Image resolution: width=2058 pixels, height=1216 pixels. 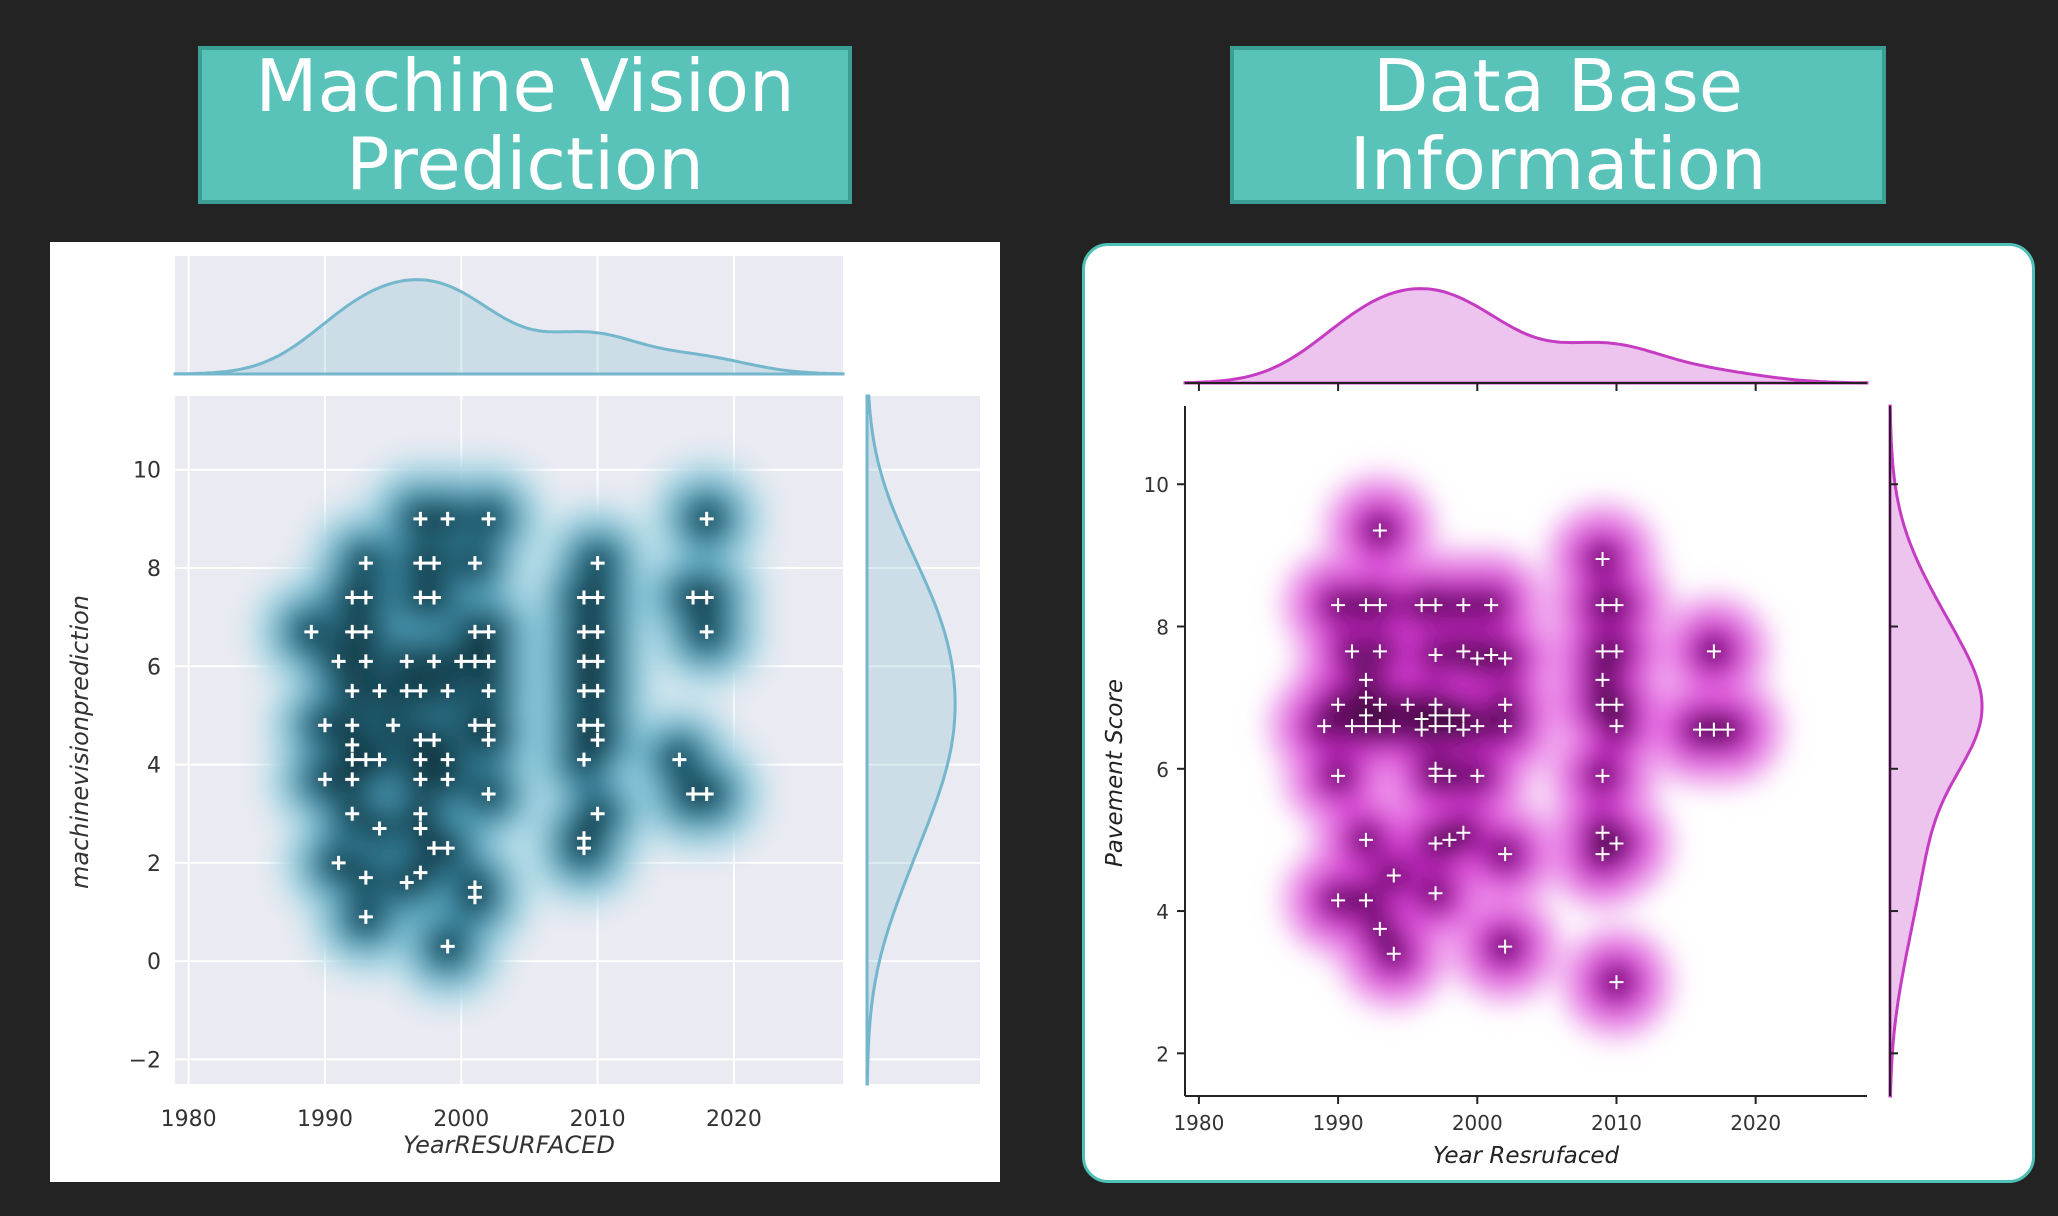 What do you see at coordinates (1162, 1054) in the screenshot?
I see `y-tick-label: 2` at bounding box center [1162, 1054].